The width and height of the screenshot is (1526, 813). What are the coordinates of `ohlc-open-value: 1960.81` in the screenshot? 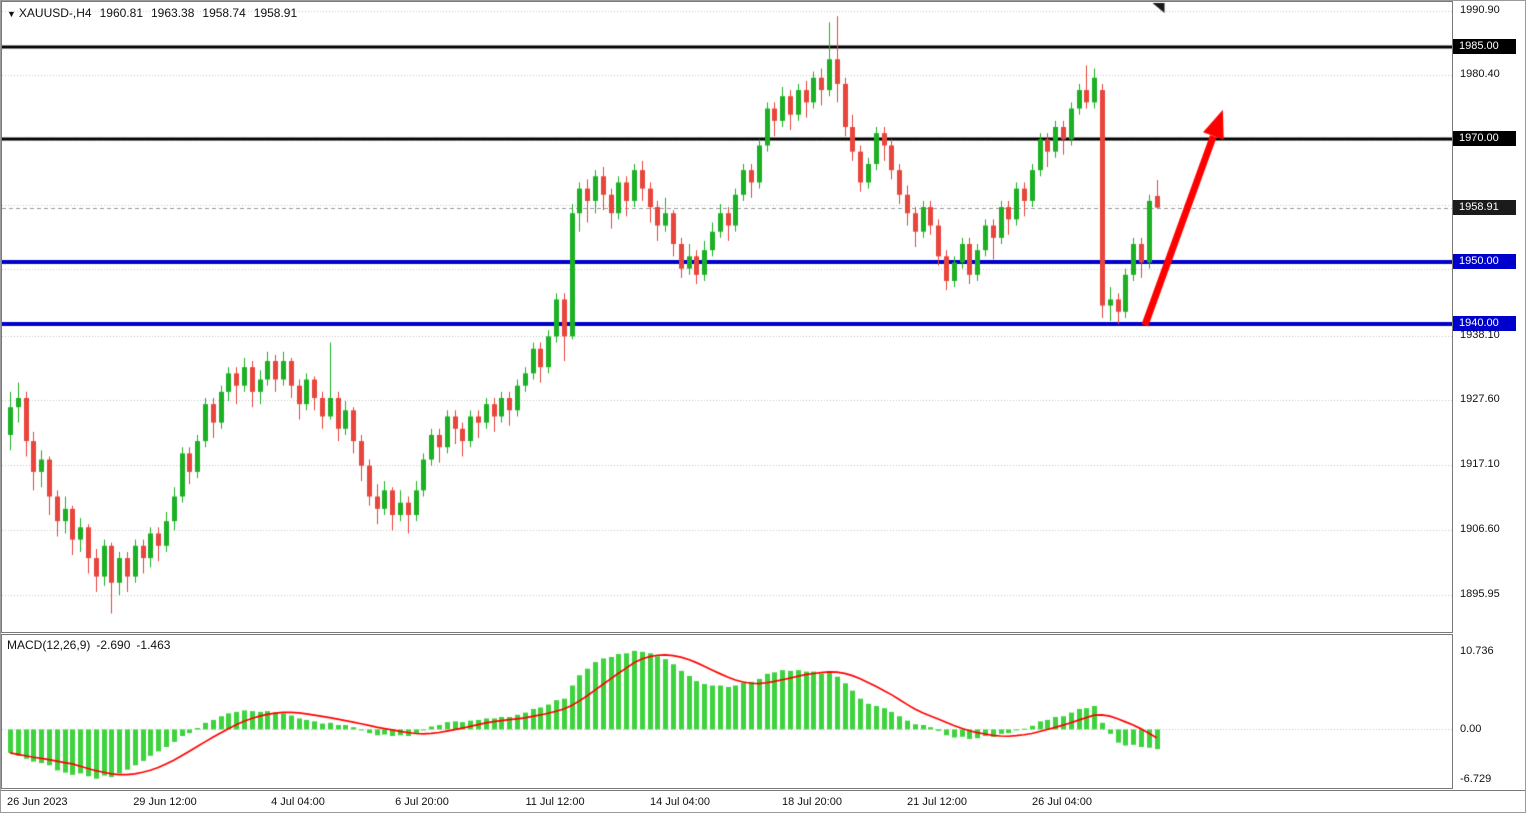 It's located at (121, 13).